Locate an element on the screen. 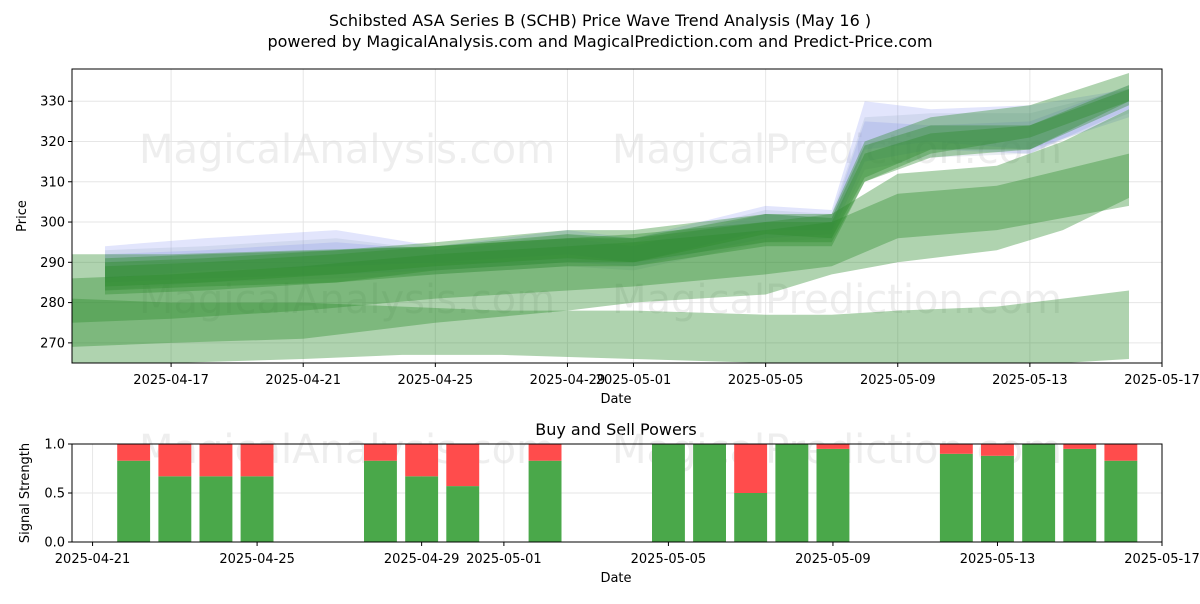 The image size is (1200, 604). price-y-tick-label: 320 is located at coordinates (52, 142).